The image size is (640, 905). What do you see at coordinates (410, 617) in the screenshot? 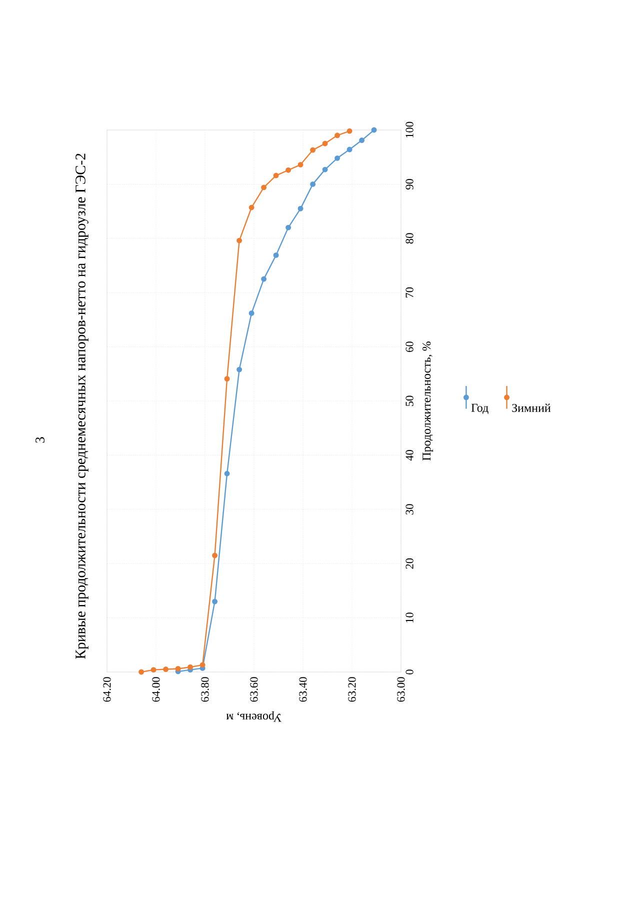
I see `y-tick-label: 10` at bounding box center [410, 617].